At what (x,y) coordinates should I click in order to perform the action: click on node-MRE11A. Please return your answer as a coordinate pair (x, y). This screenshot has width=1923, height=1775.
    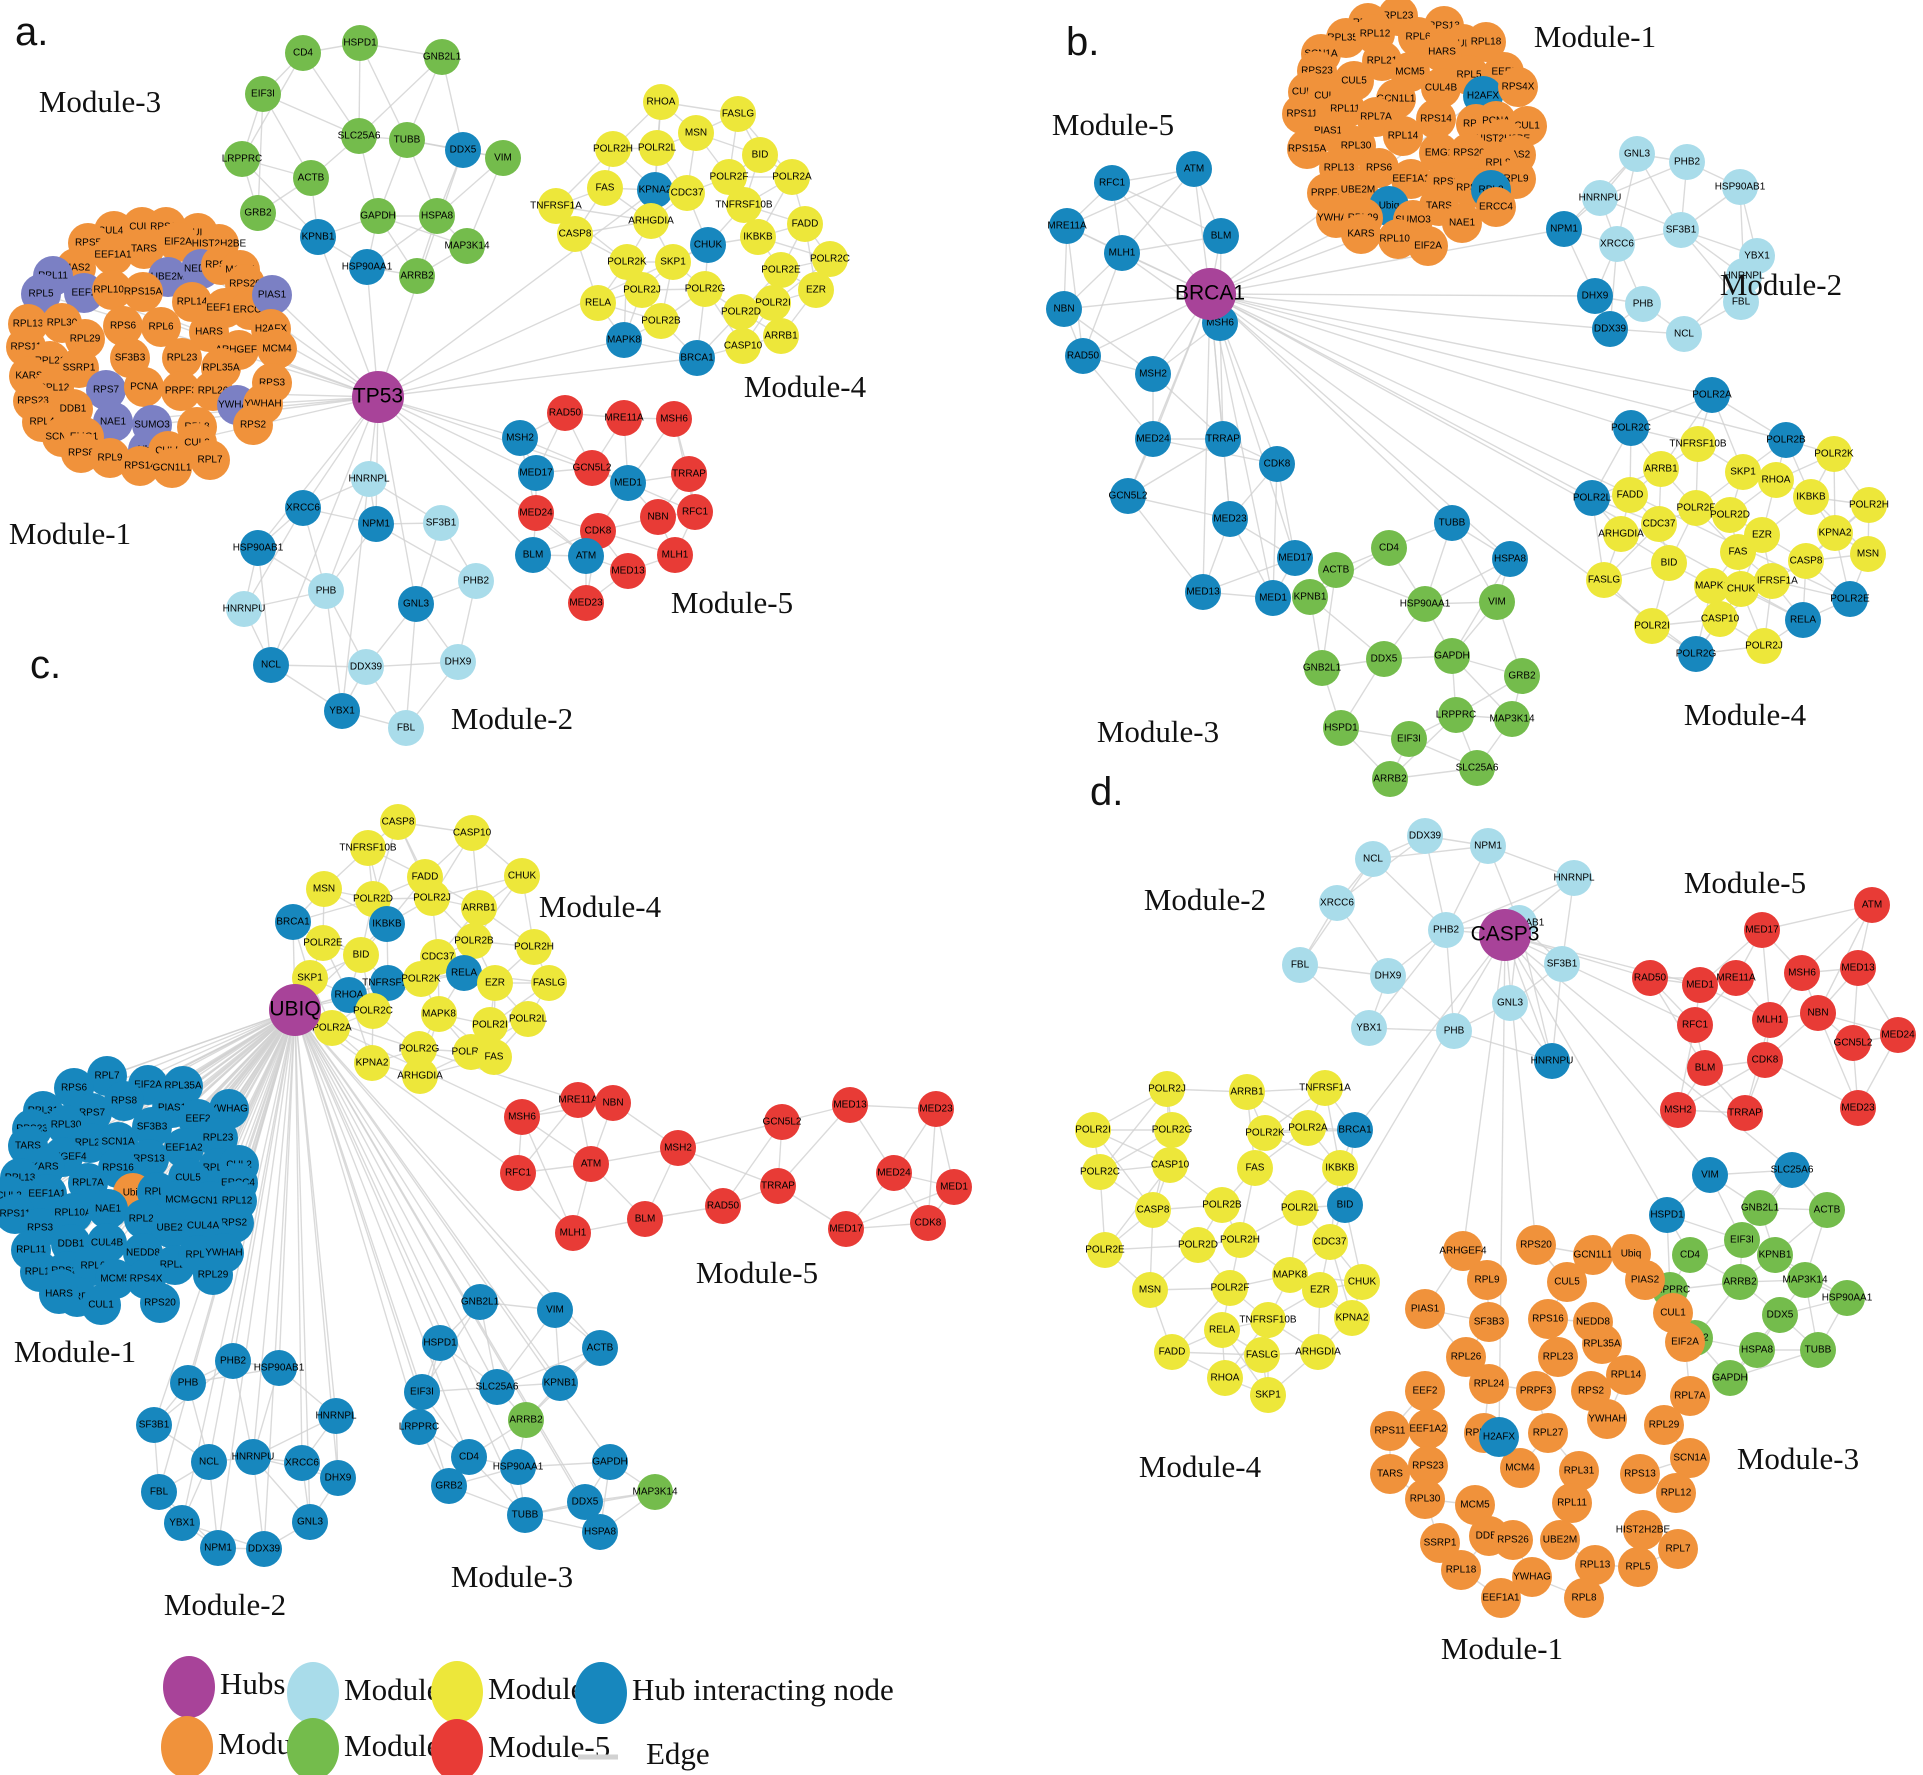
    Looking at the image, I should click on (624, 418).